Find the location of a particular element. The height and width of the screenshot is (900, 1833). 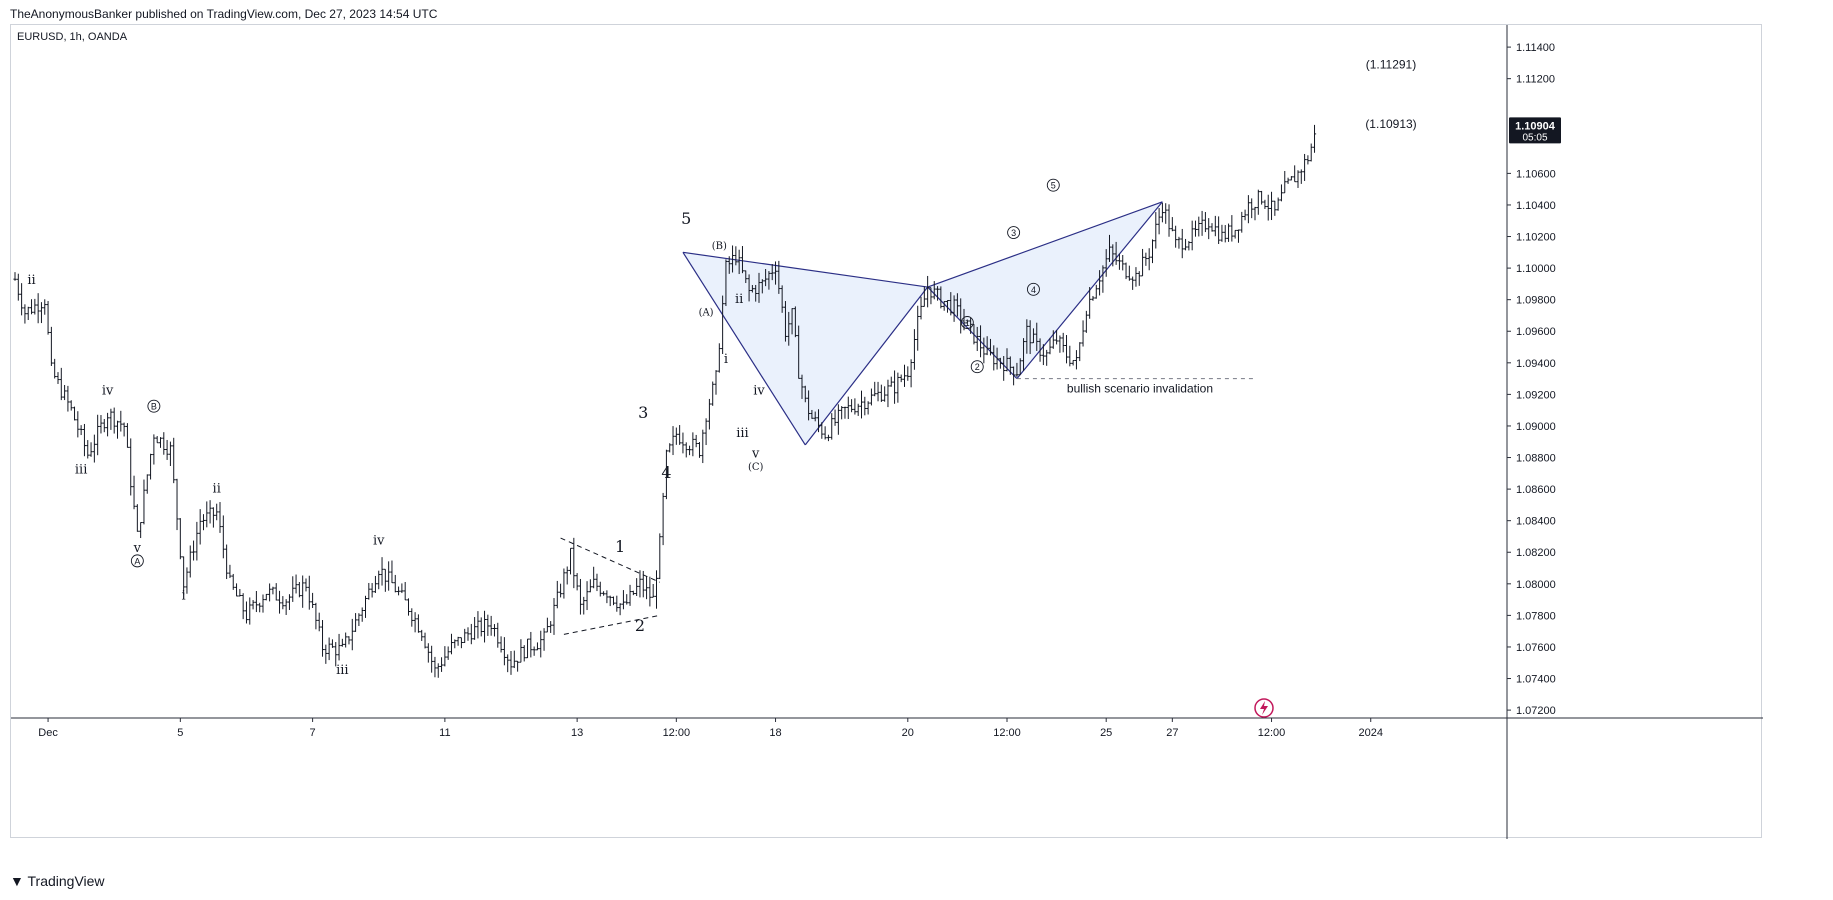

wave-label: A is located at coordinates (137, 561).